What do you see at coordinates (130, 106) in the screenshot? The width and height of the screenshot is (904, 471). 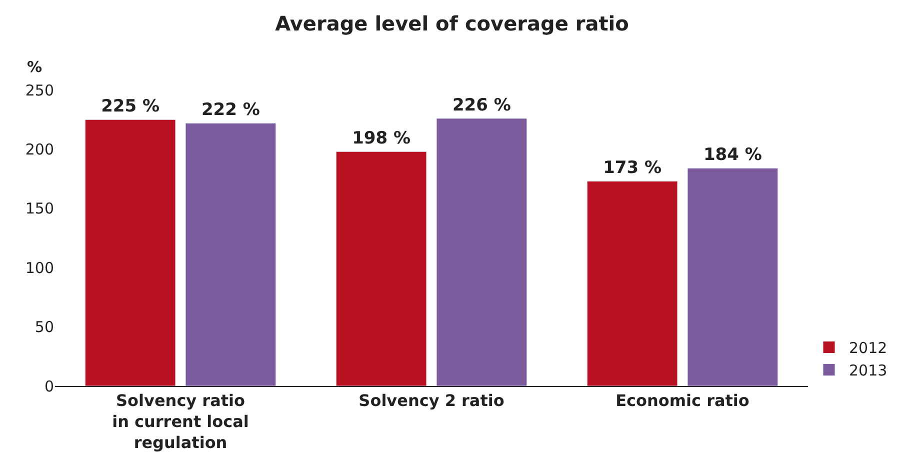 I see `data-label: 225 %` at bounding box center [130, 106].